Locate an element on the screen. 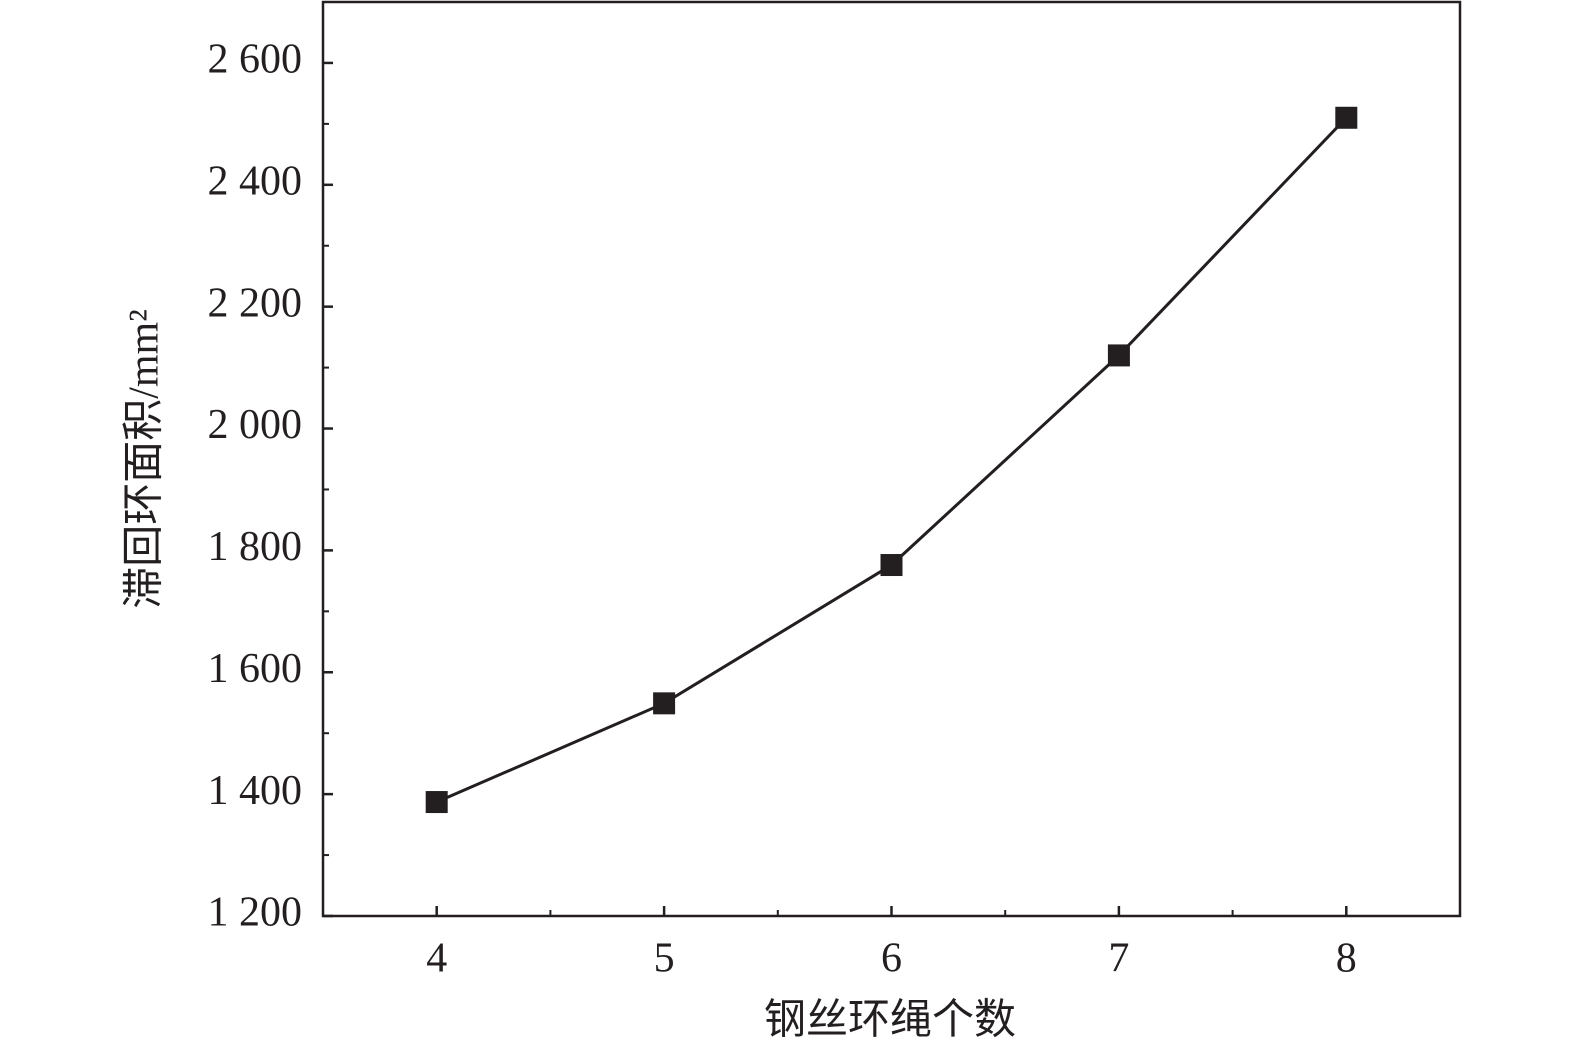  y-tick-label: 2 200 is located at coordinates (255, 303).